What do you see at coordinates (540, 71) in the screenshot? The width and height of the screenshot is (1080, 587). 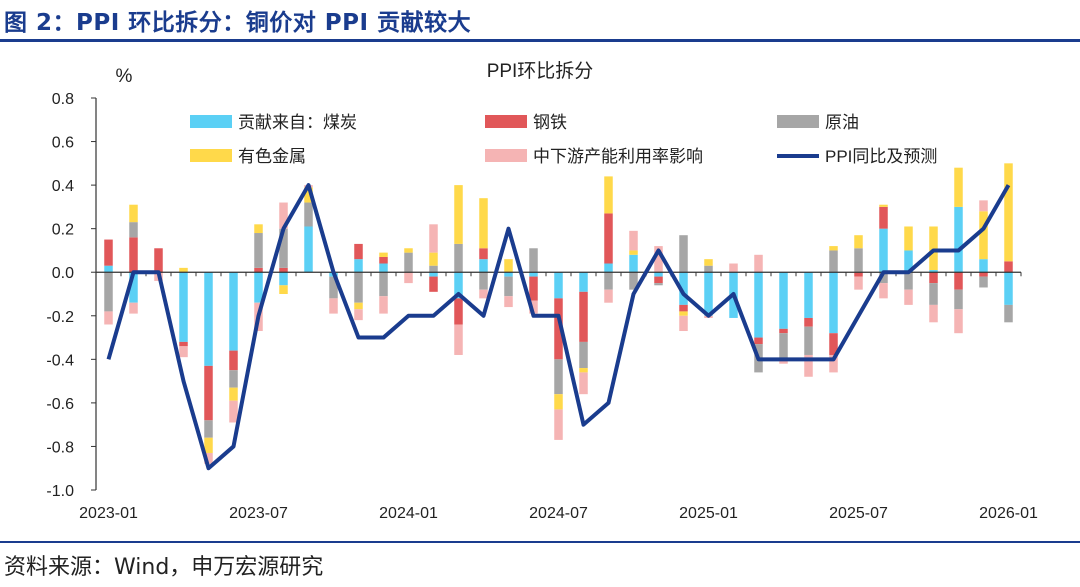 I see `chart-title: PPI环比拆分` at bounding box center [540, 71].